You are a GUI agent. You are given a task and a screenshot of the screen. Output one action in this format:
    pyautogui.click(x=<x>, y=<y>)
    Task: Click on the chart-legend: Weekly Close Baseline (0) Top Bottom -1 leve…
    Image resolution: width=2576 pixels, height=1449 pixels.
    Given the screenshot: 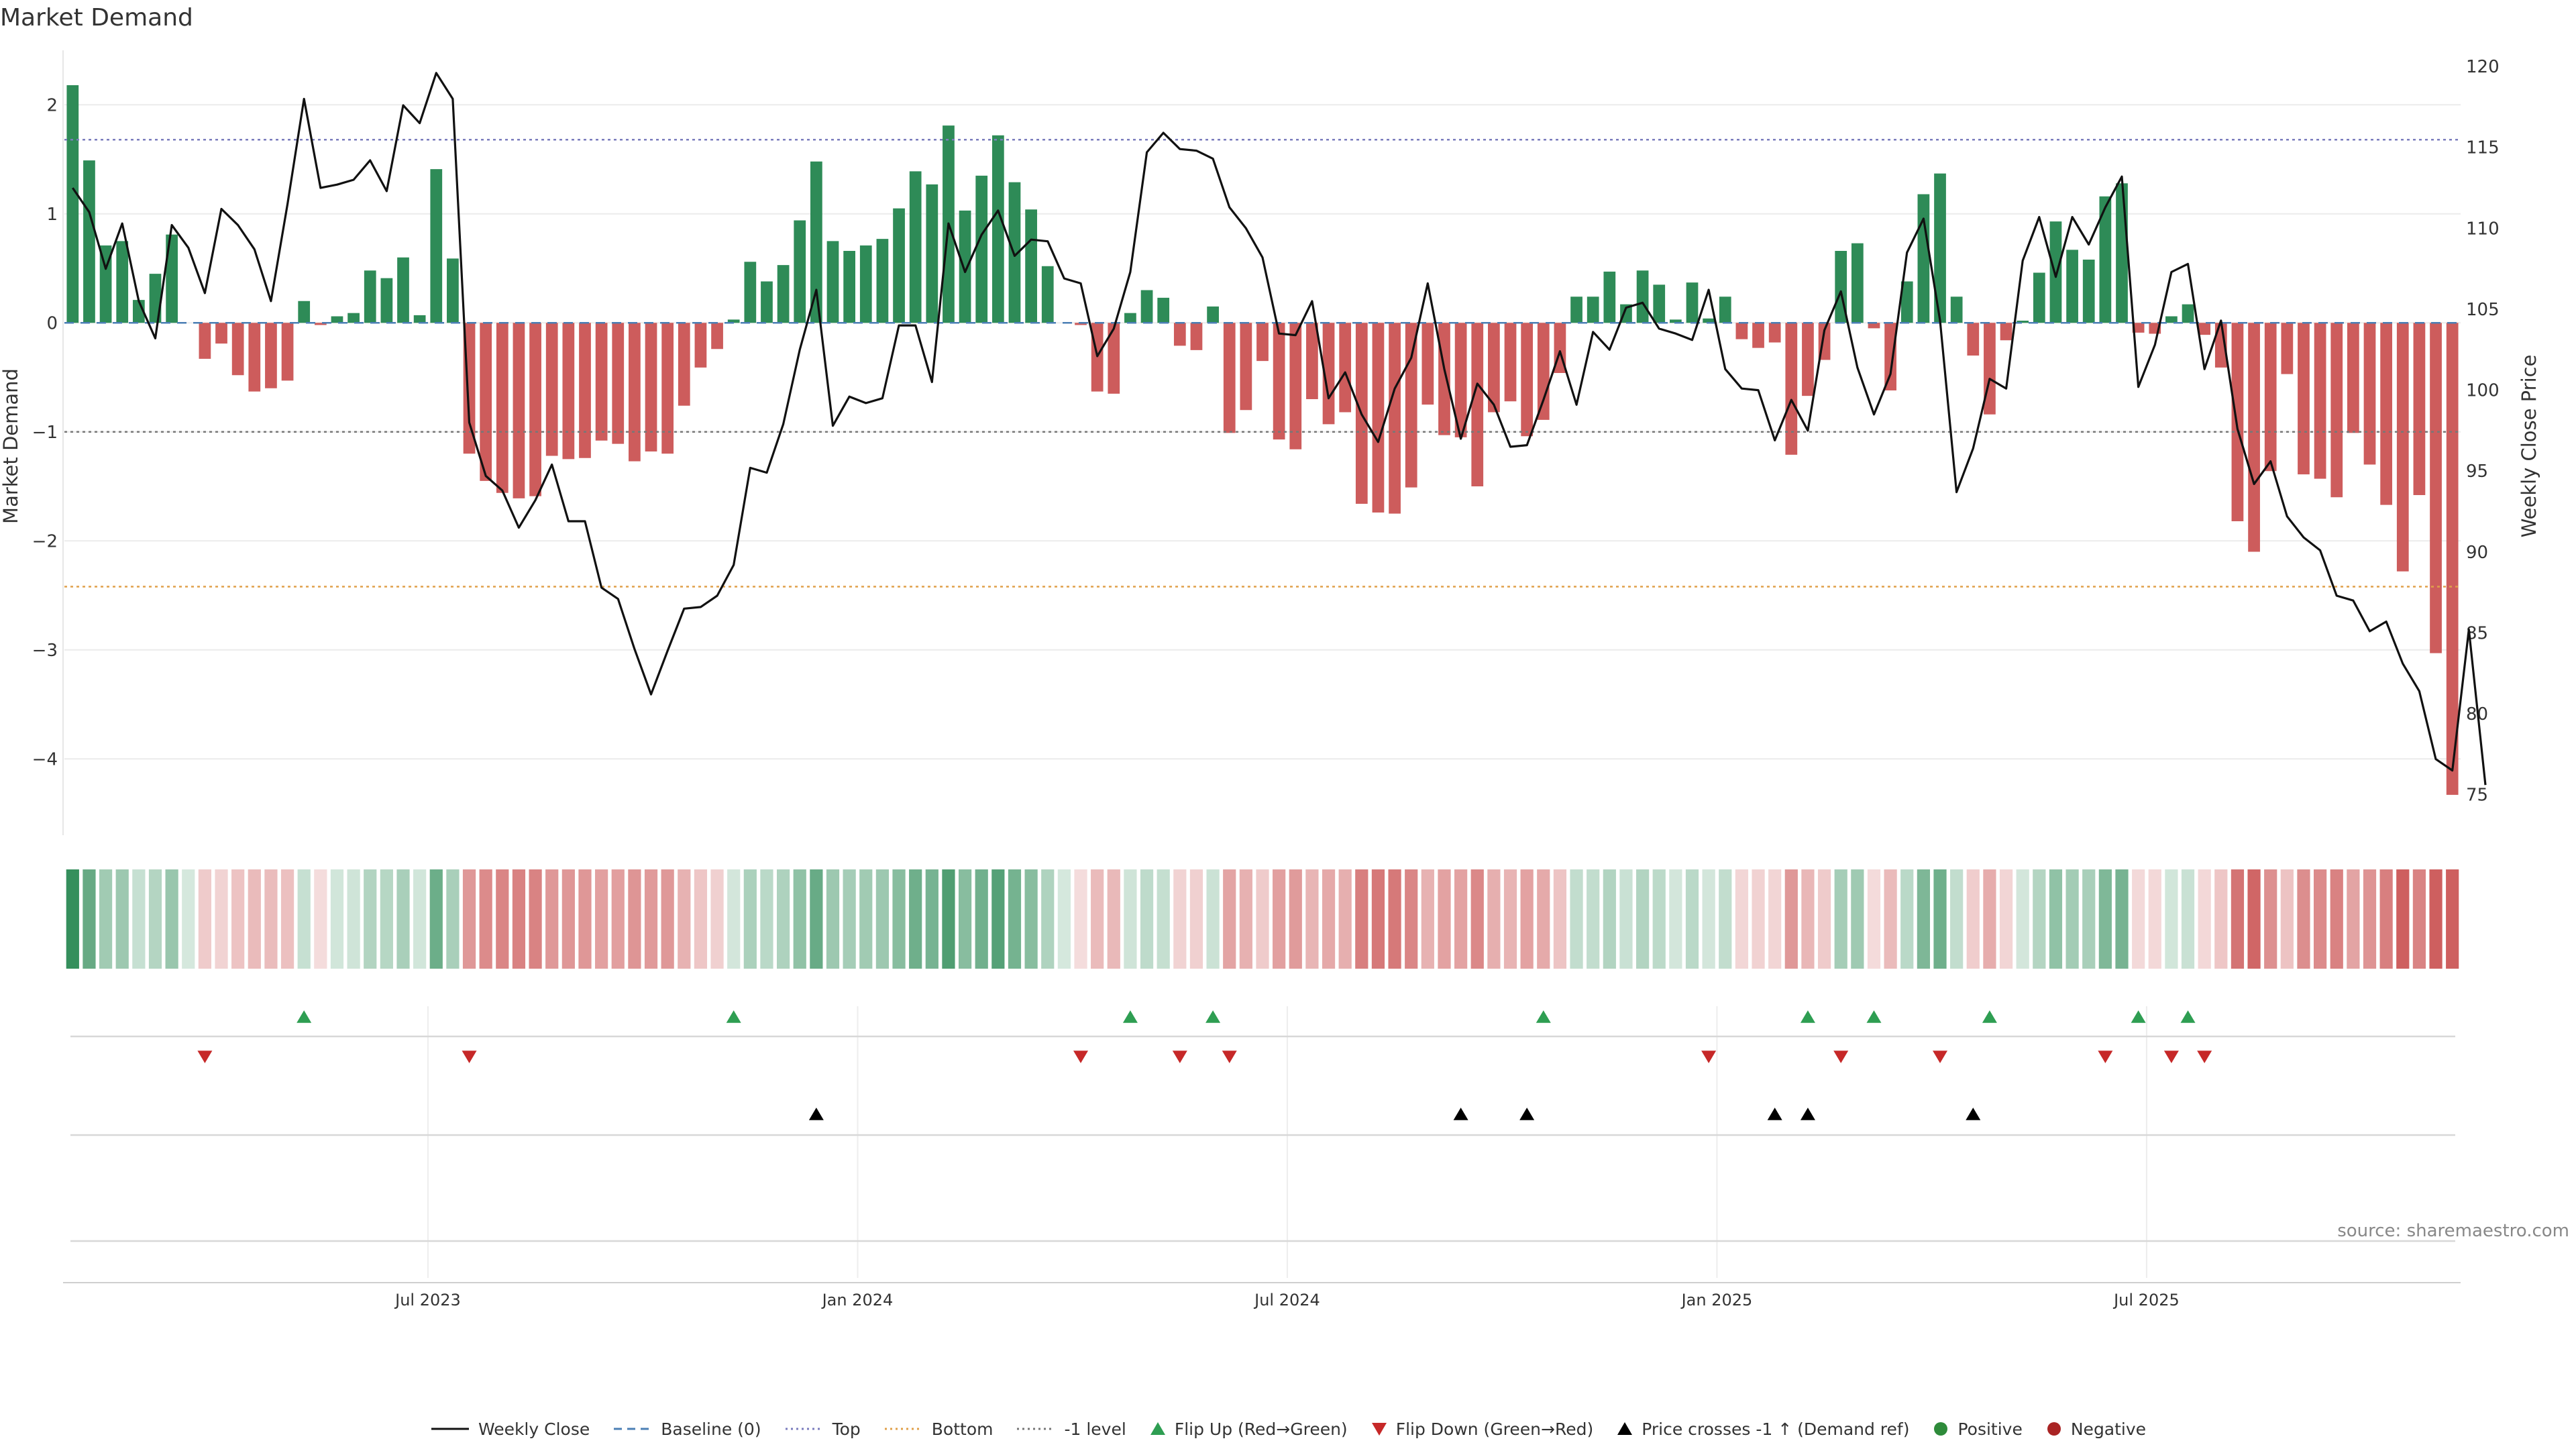 What is the action you would take?
    pyautogui.click(x=1288, y=1428)
    